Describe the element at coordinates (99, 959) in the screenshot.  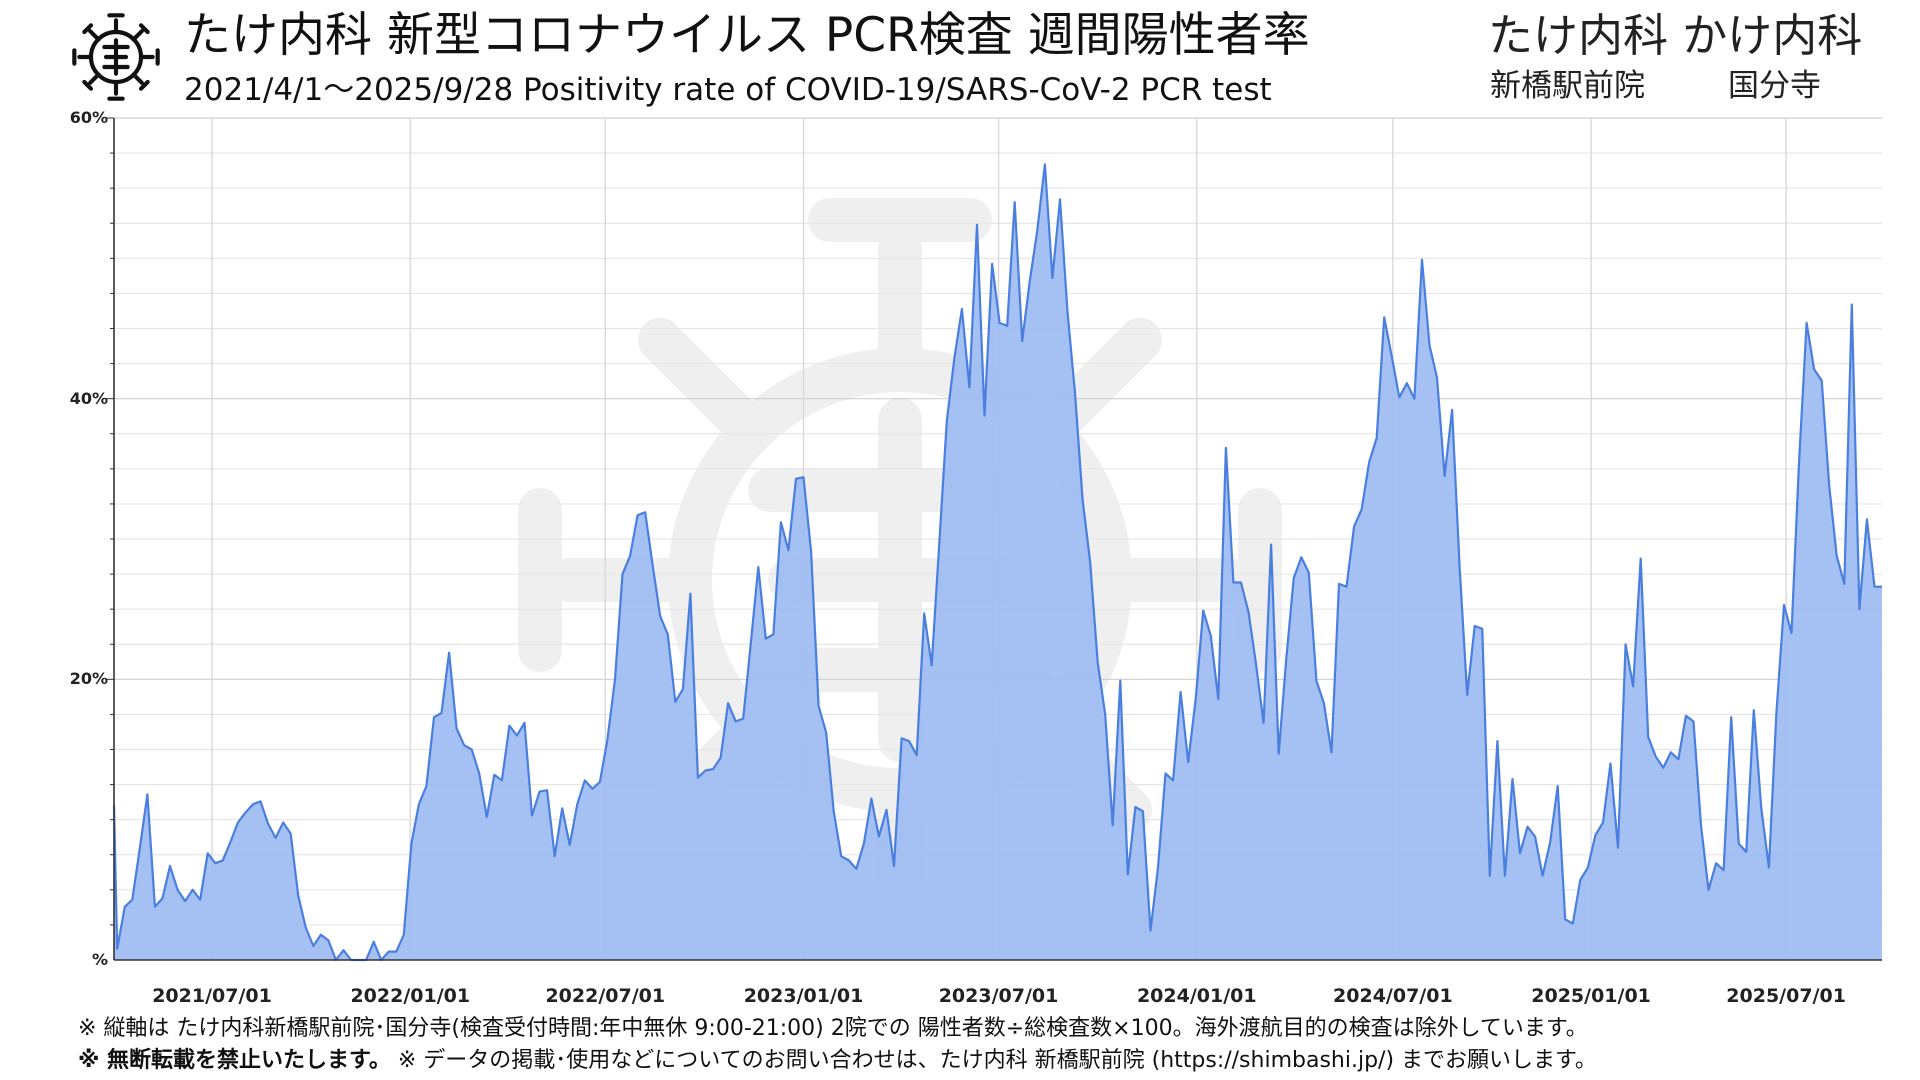
I see `y-tick-label: %` at that location.